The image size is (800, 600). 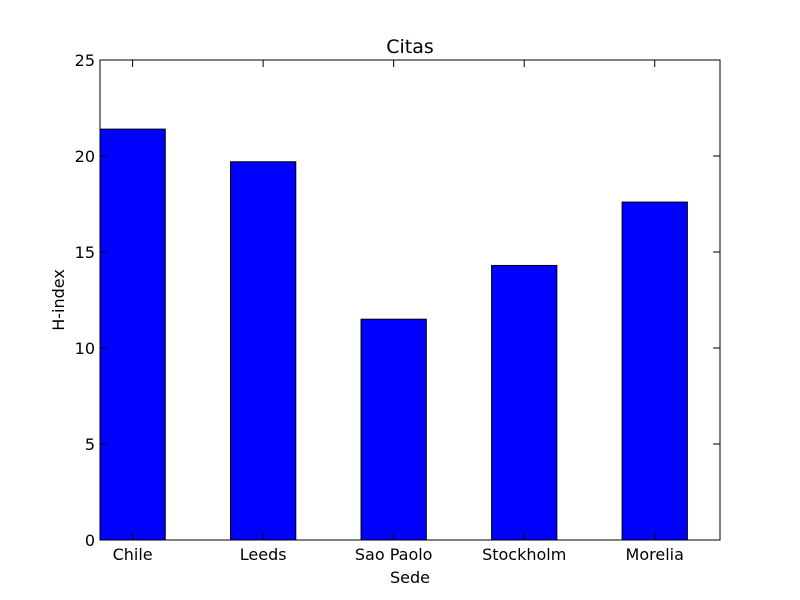 What do you see at coordinates (85, 348) in the screenshot?
I see `y-tick-label: 10` at bounding box center [85, 348].